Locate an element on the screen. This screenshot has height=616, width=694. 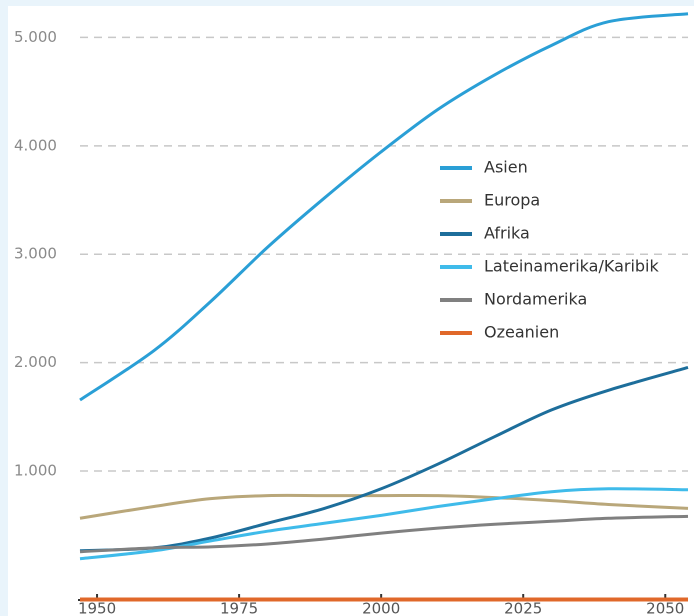
x-tick-label: 2025 is located at coordinates (523, 608).